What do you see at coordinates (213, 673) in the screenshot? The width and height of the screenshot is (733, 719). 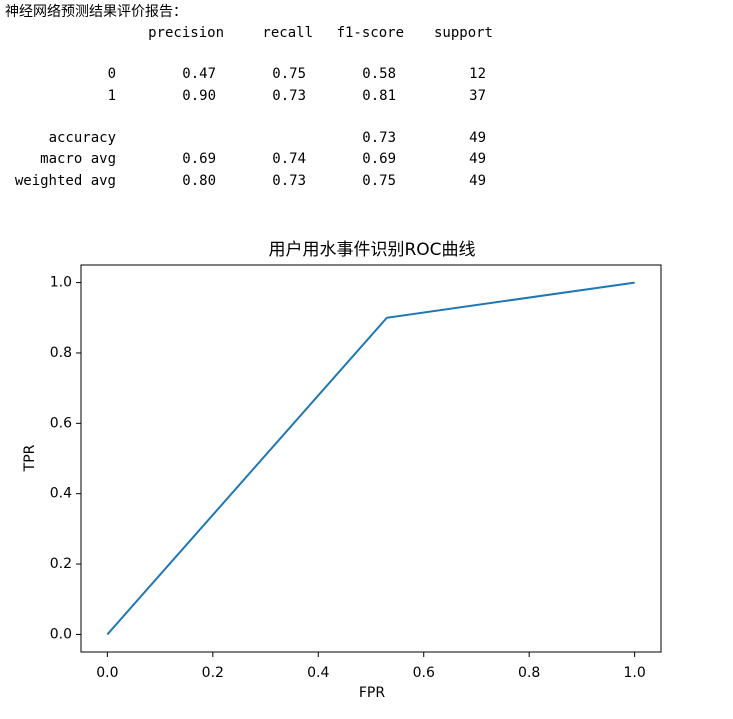 I see `x-tick-label: 0.2` at bounding box center [213, 673].